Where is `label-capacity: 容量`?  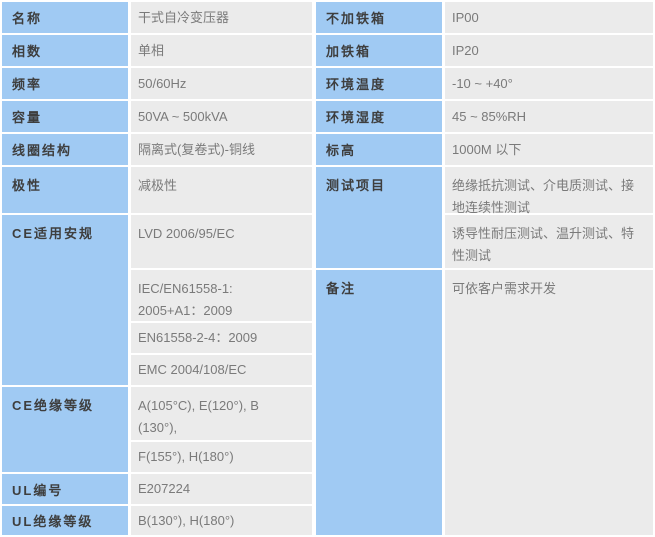 label-capacity: 容量 is located at coordinates (65, 116).